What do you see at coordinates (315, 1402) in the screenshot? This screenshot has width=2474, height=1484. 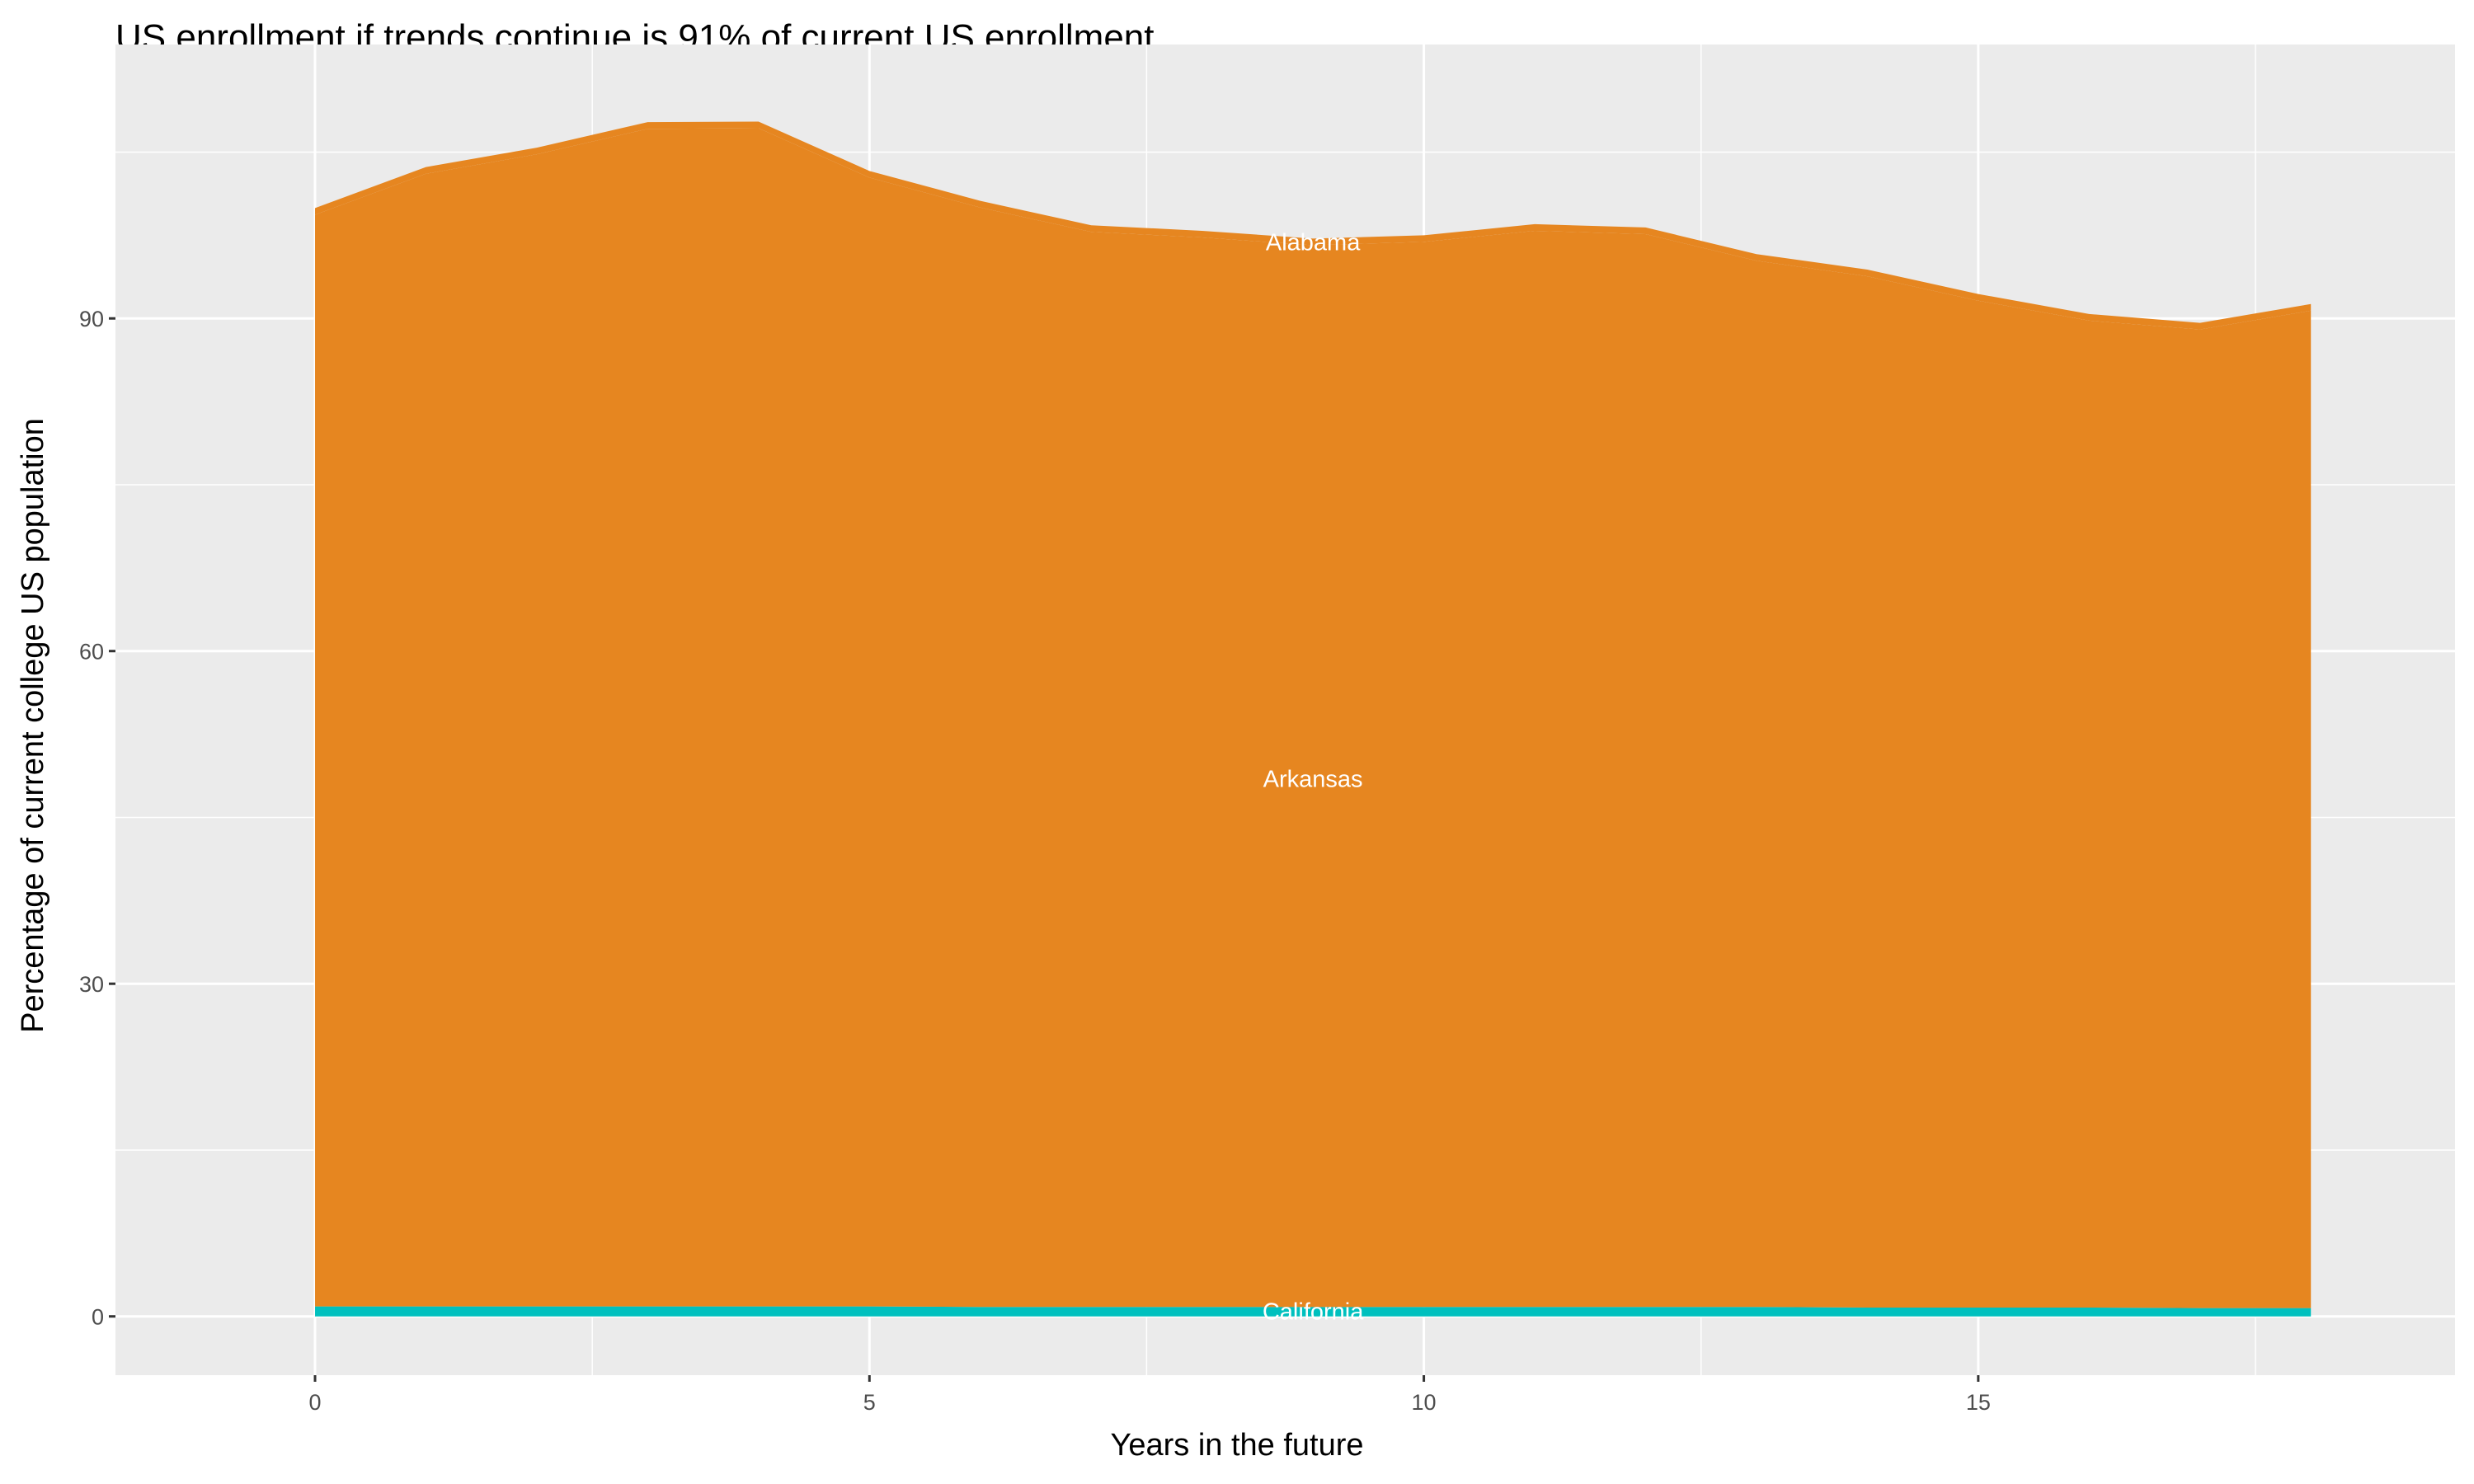 I see `x-tick-label: 0` at bounding box center [315, 1402].